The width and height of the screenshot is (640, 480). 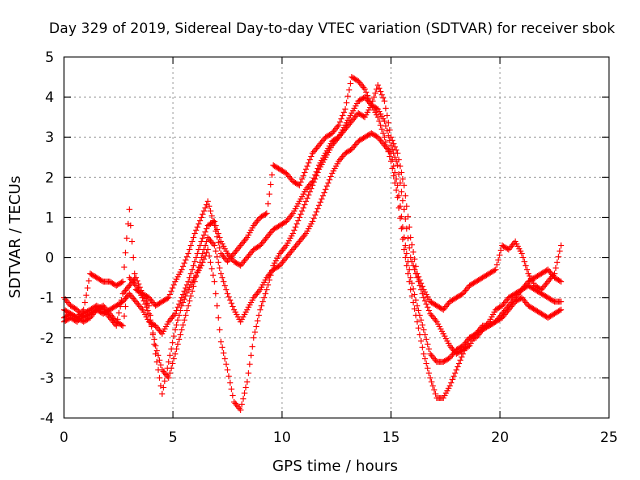 I want to click on x-tick-label: 10, so click(x=282, y=438).